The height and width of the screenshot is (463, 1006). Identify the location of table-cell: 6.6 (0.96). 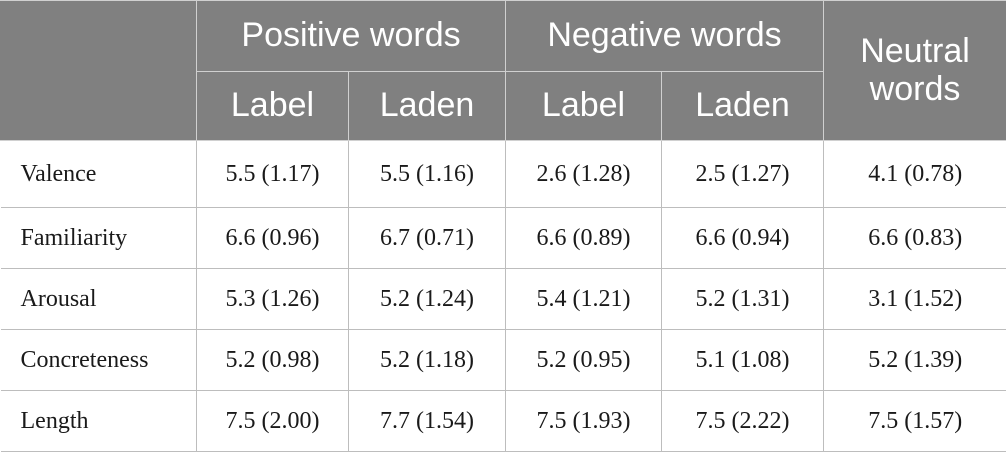
(272, 238).